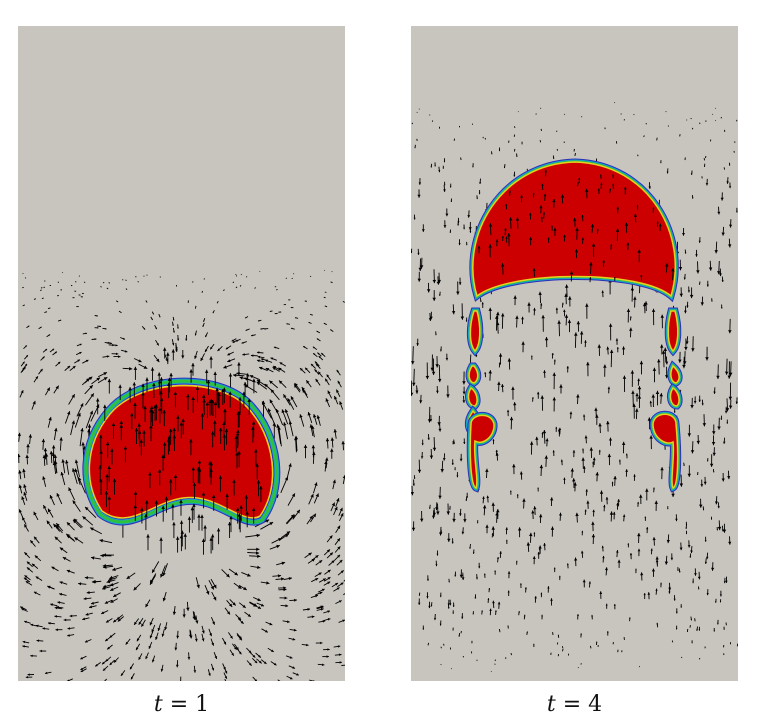  What do you see at coordinates (202, 704) in the screenshot?
I see `time-value: 1` at bounding box center [202, 704].